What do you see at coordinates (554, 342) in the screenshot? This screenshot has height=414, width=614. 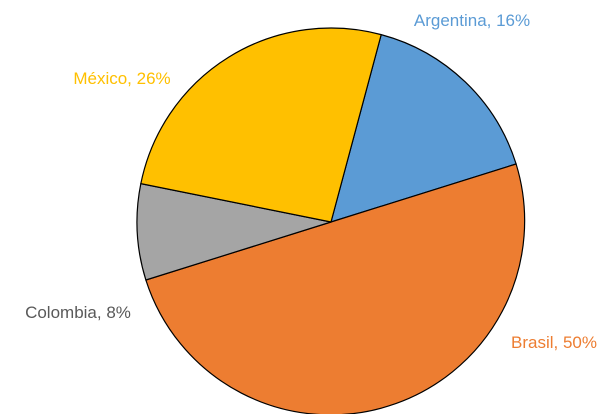 I see `slice-label-brasil: Brasil, 50%` at bounding box center [554, 342].